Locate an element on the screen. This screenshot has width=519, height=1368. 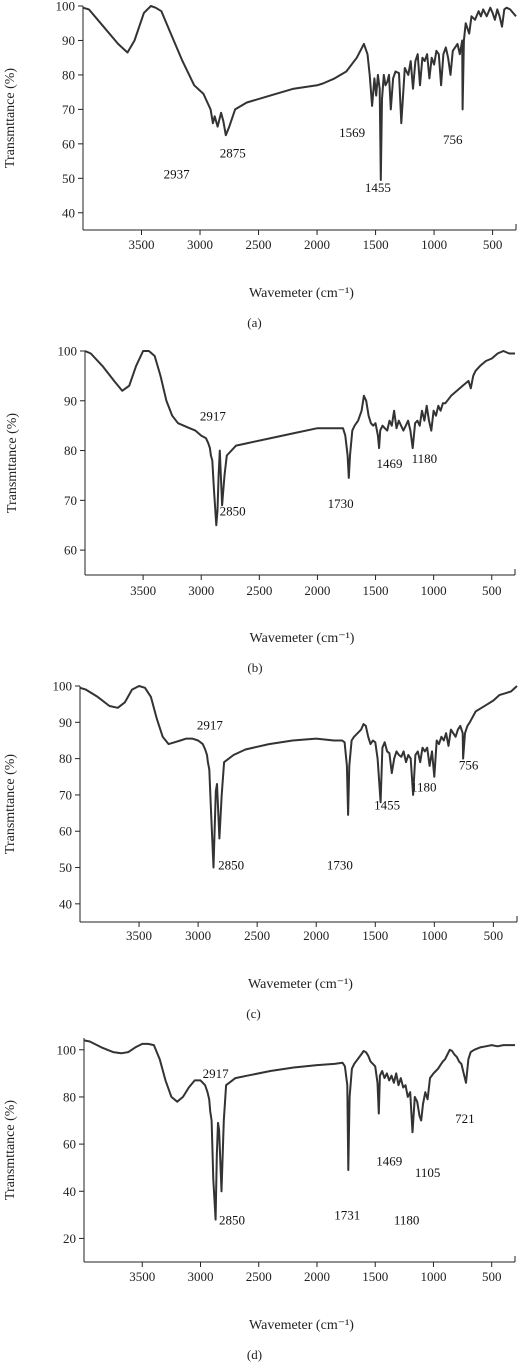
panel-label: (b) is located at coordinates (254, 667).